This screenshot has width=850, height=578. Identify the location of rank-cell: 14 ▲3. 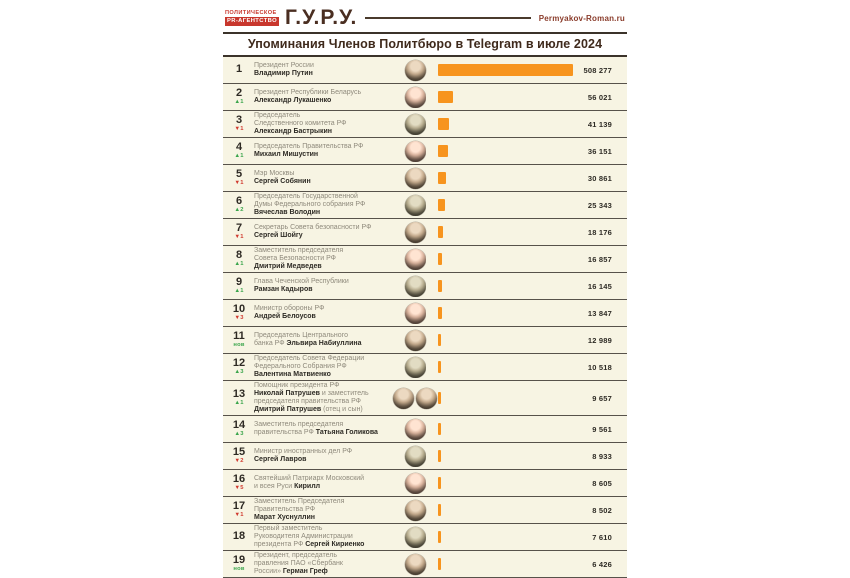
(239, 429).